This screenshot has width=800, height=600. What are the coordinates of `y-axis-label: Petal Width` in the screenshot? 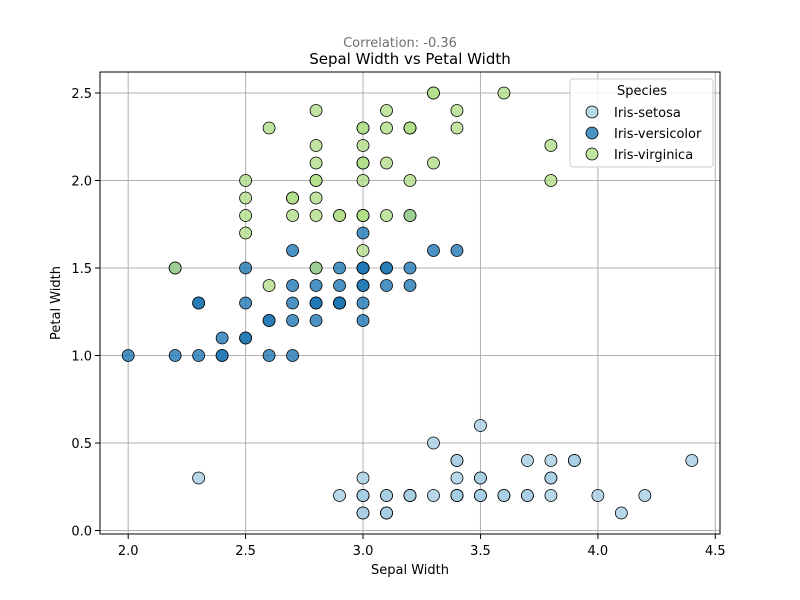 It's located at (56, 303).